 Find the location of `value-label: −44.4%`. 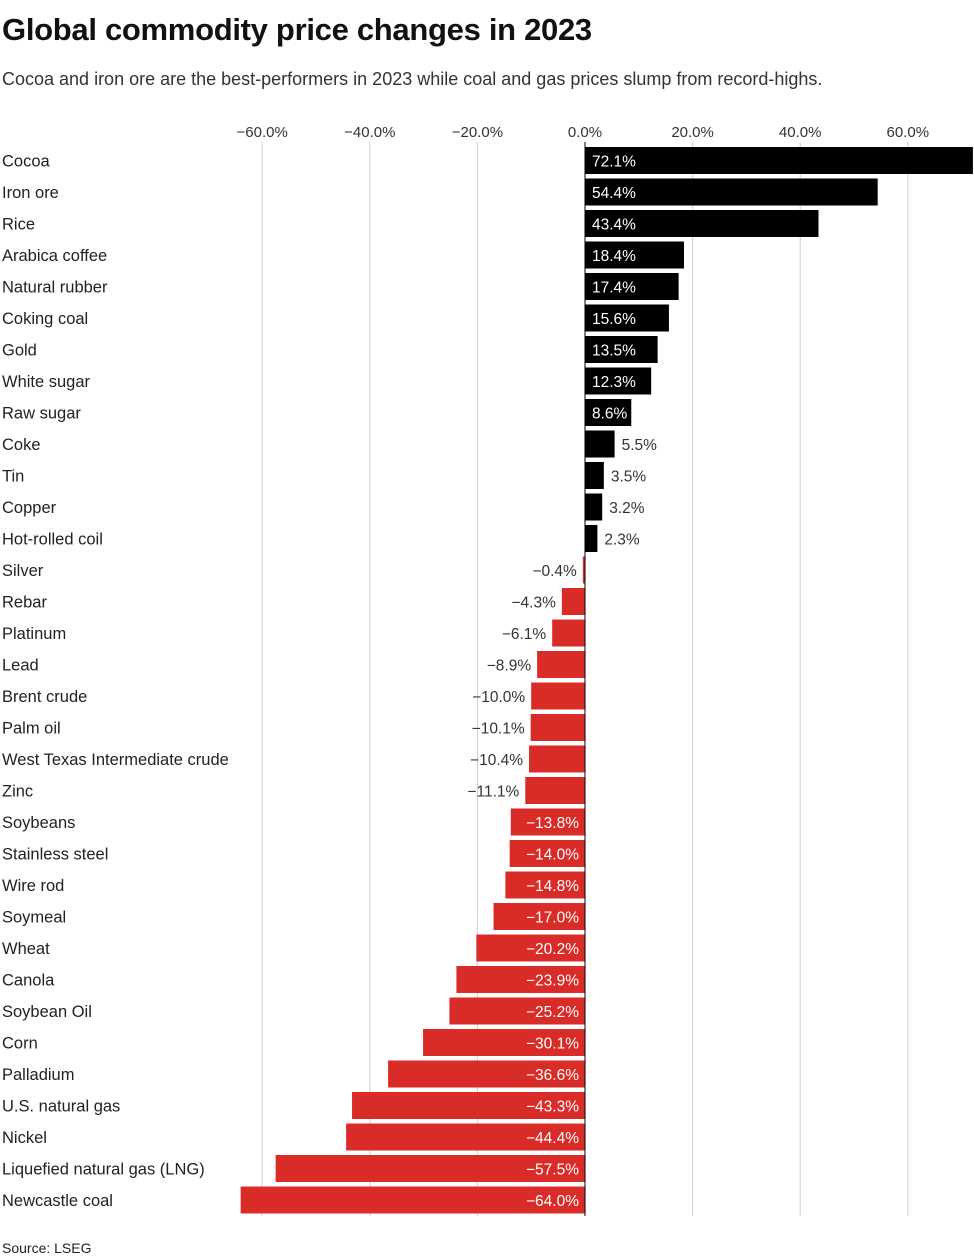

value-label: −44.4% is located at coordinates (552, 1138).